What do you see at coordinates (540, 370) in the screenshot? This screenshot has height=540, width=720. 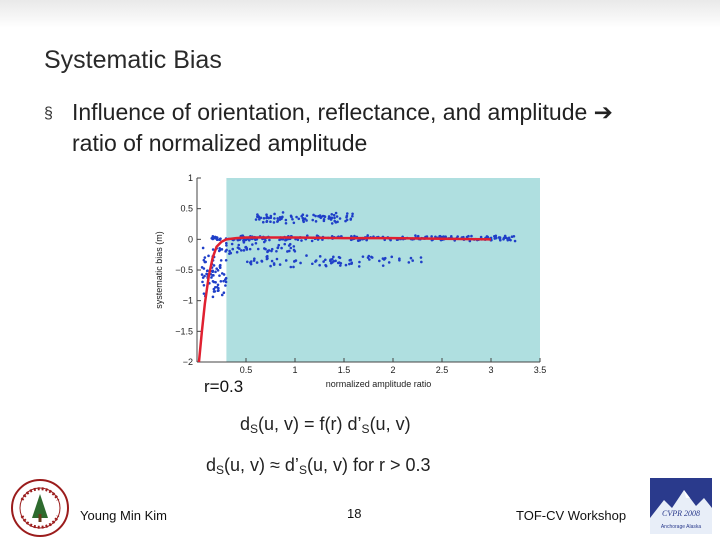 I see `x-tick-label: 3.5` at bounding box center [540, 370].